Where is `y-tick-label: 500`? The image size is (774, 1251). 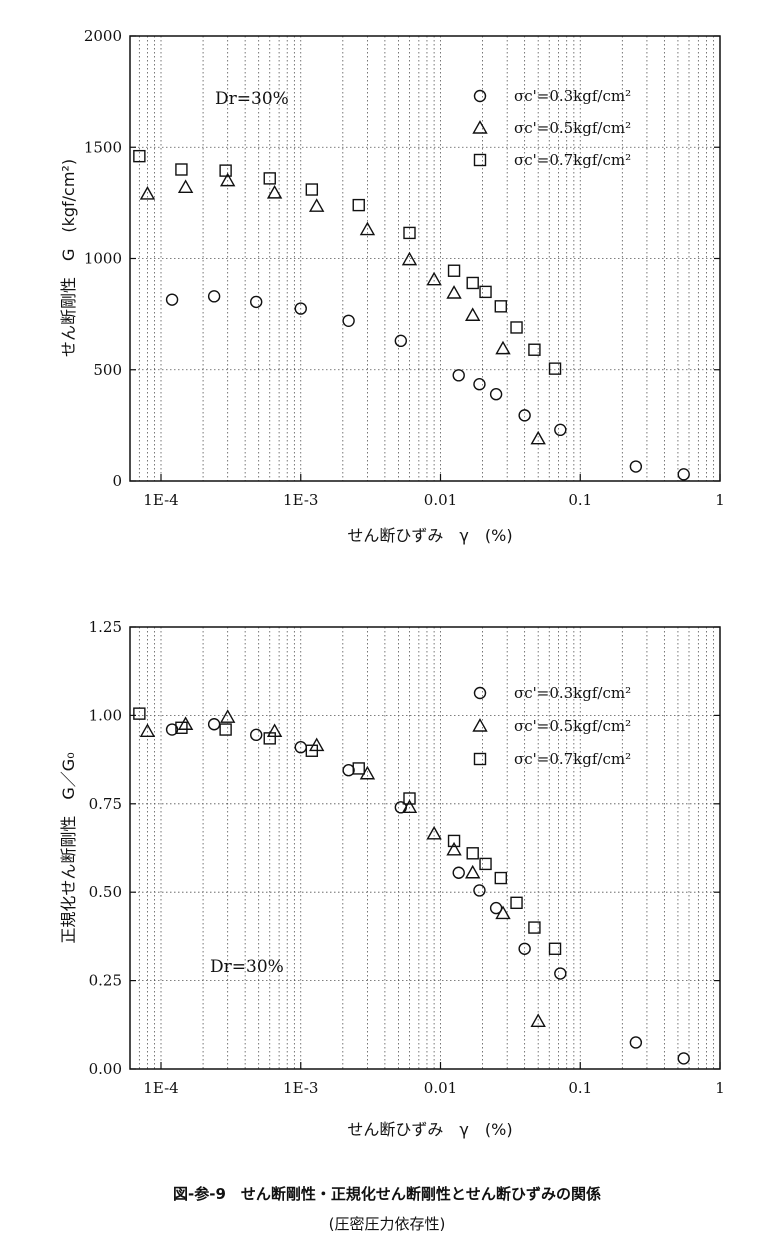 y-tick-label: 500 is located at coordinates (107, 370).